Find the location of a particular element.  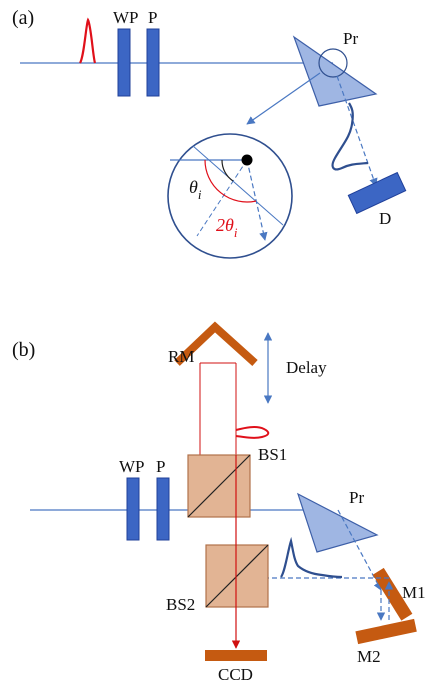

magnified-normal is located at coordinates (222, 198).